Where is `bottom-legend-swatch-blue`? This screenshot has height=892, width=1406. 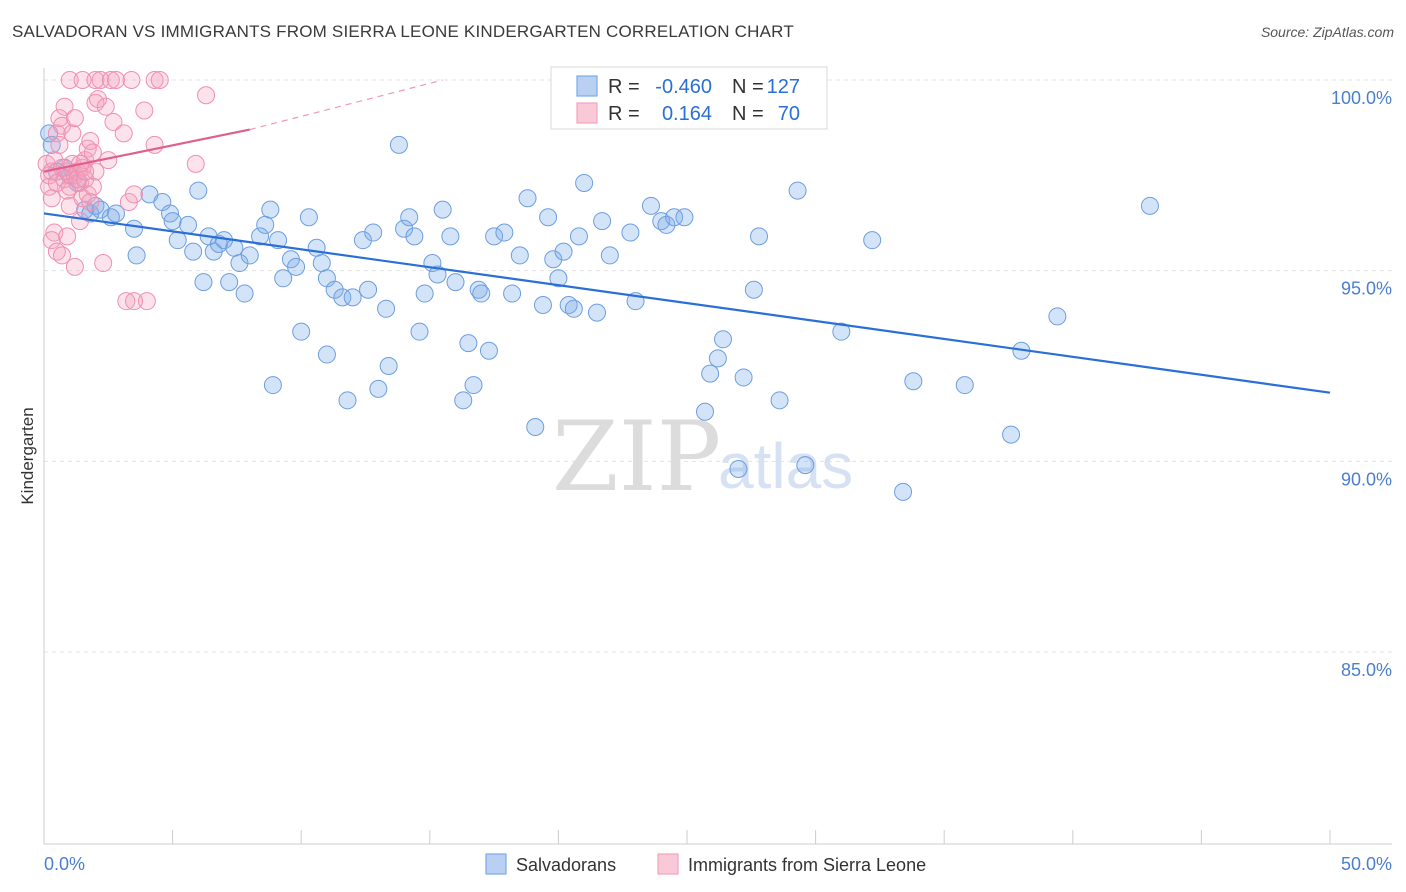
bottom-legend-swatch-blue is located at coordinates (496, 864).